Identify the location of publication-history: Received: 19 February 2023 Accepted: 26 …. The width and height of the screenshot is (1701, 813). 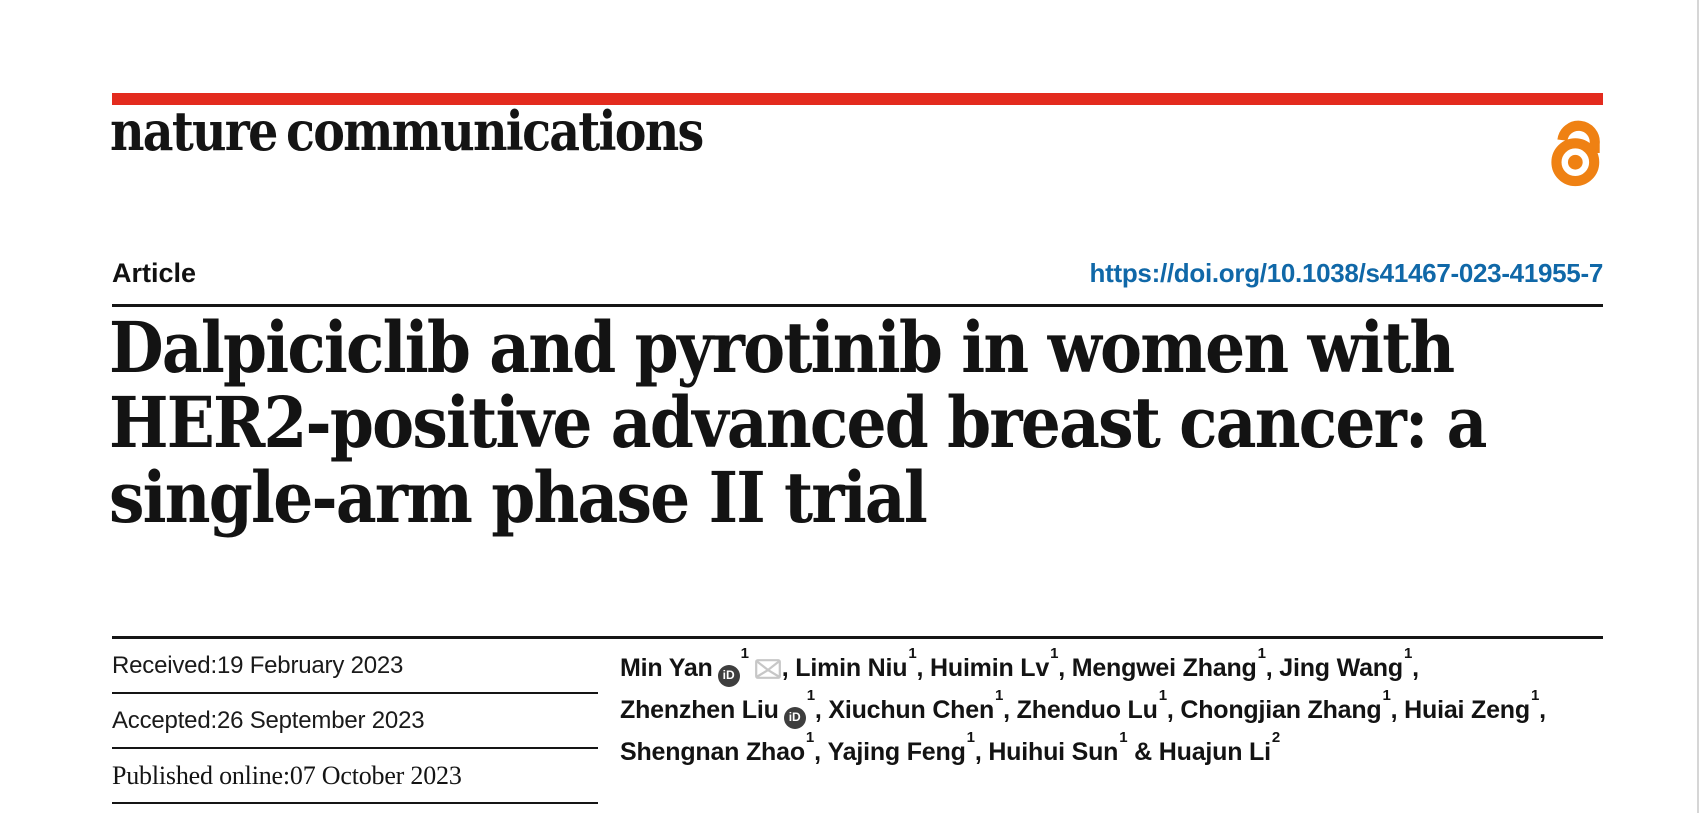
(355, 721).